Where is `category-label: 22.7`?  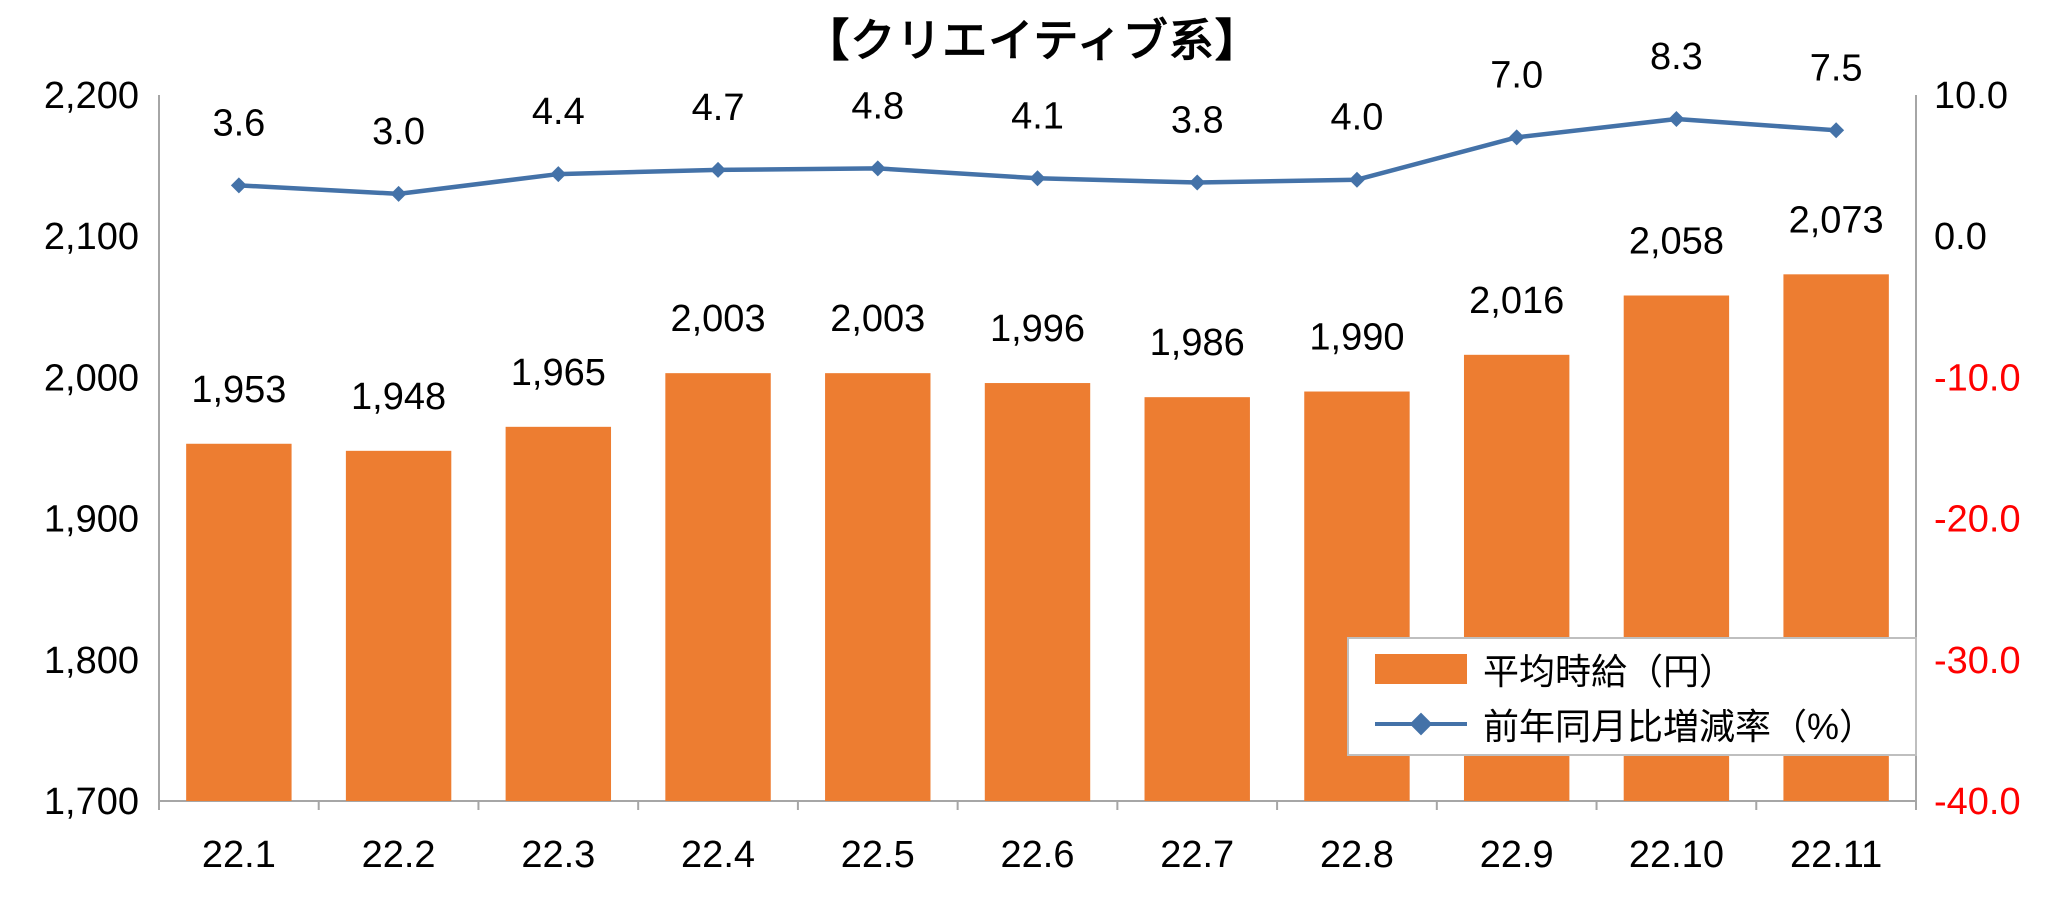 category-label: 22.7 is located at coordinates (1197, 855).